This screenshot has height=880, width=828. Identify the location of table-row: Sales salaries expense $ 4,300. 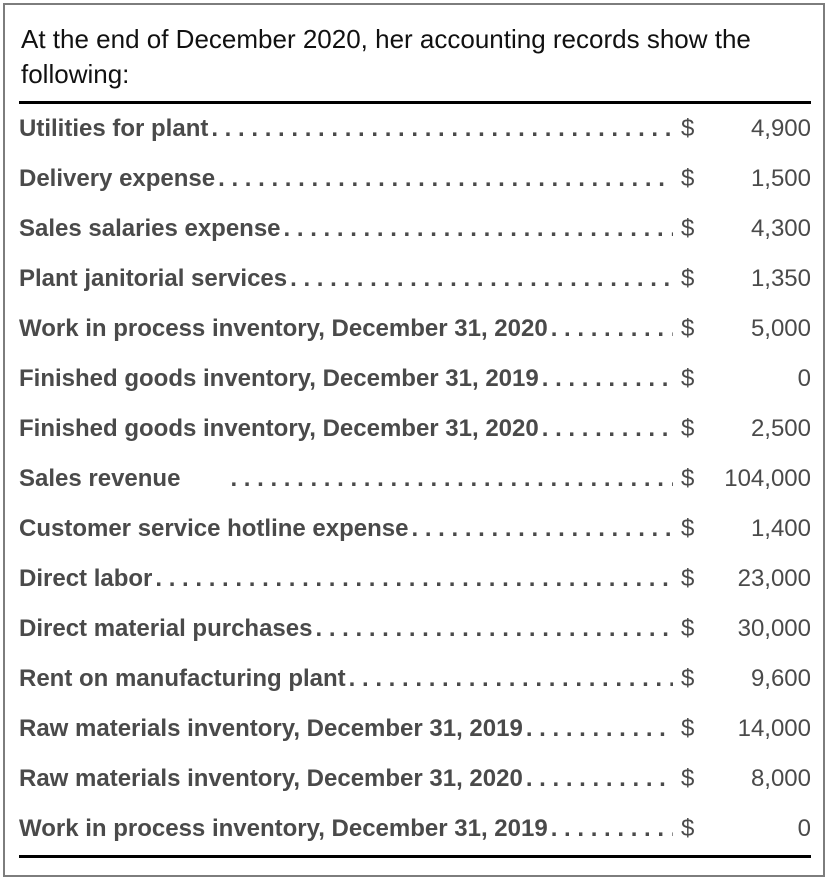
(415, 229).